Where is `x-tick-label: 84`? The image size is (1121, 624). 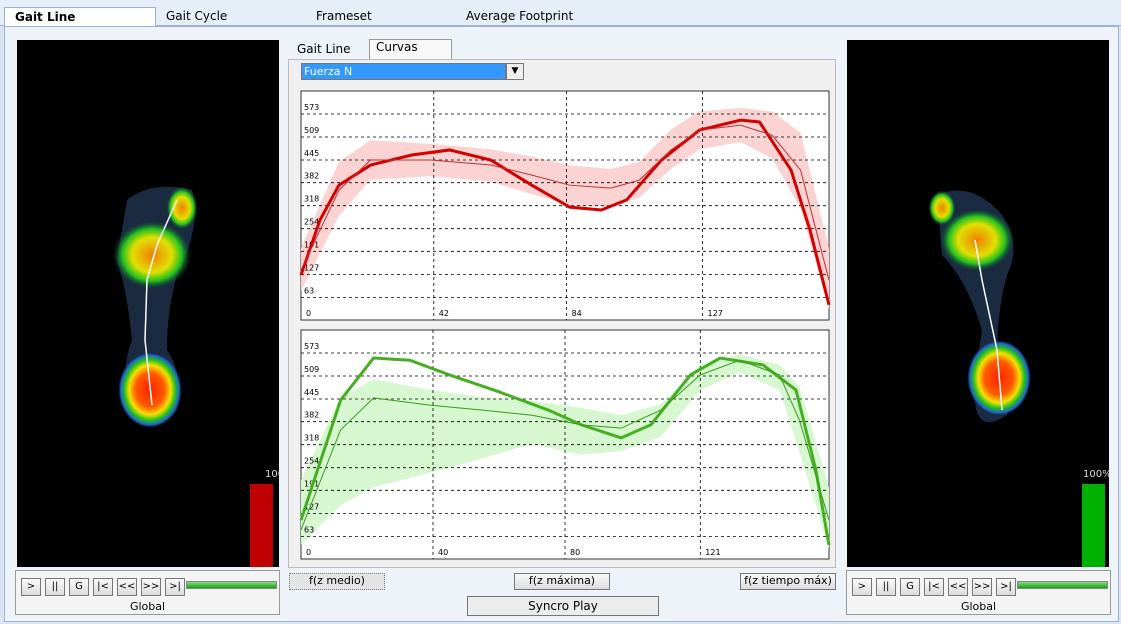 x-tick-label: 84 is located at coordinates (577, 313).